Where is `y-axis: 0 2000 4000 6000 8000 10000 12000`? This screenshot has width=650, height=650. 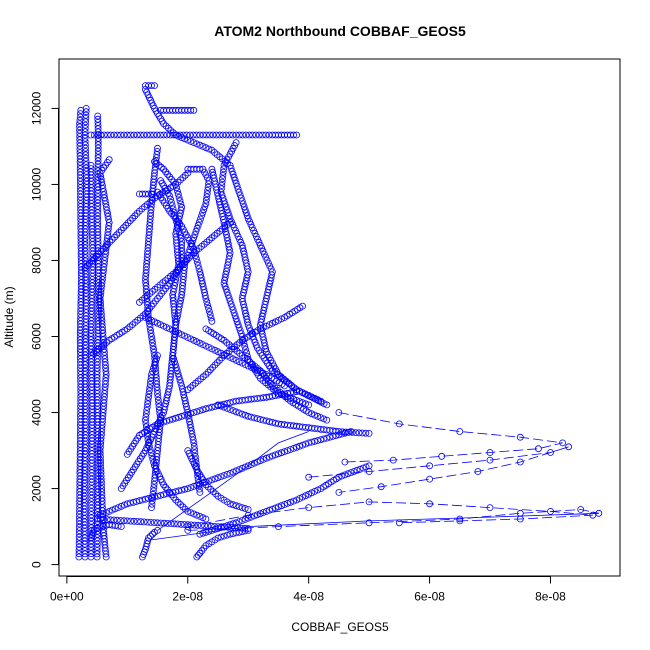
y-axis: 0 2000 4000 6000 8000 10000 12000 is located at coordinates (44, 329).